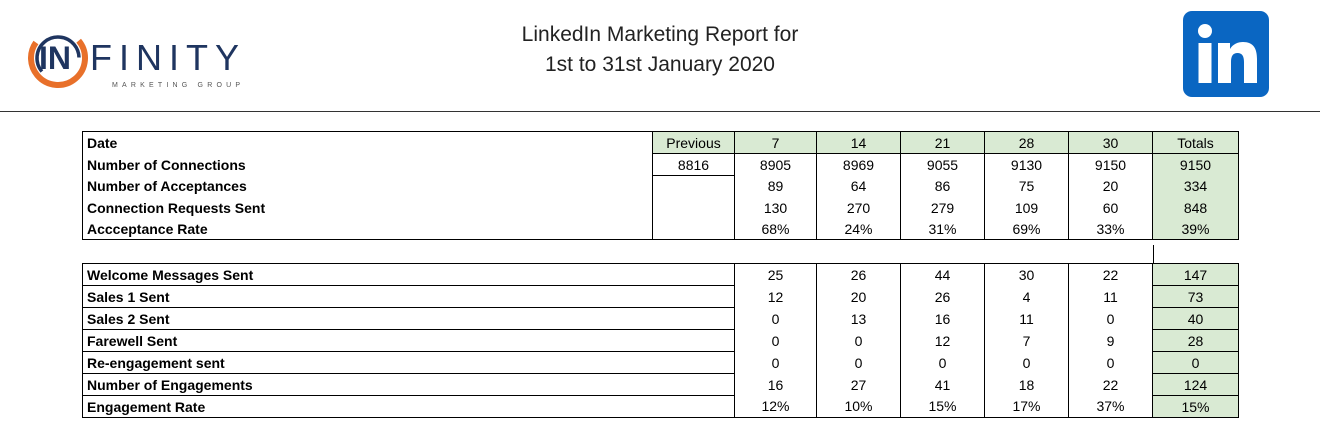 The height and width of the screenshot is (434, 1320). I want to click on total-cell: 15%, so click(1195, 406).